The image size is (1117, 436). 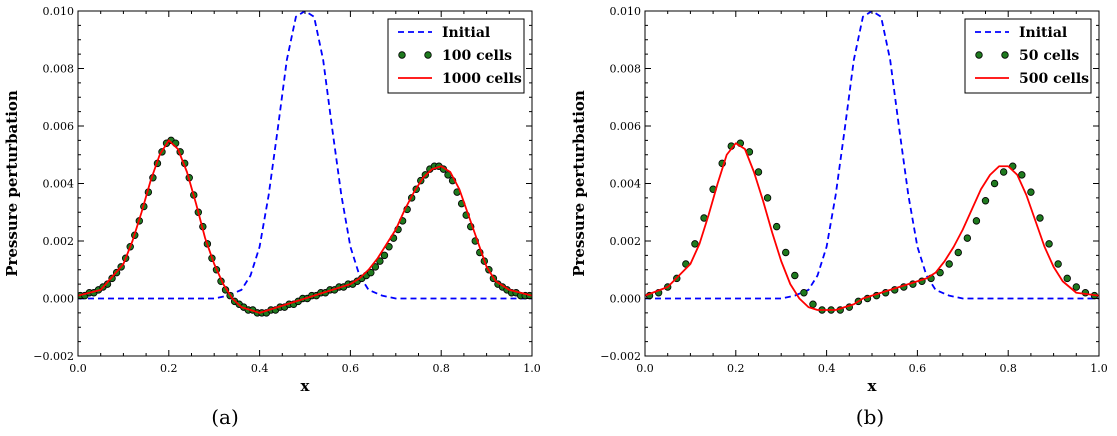 I want to click on legend-label: 100 cells, so click(x=477, y=56).